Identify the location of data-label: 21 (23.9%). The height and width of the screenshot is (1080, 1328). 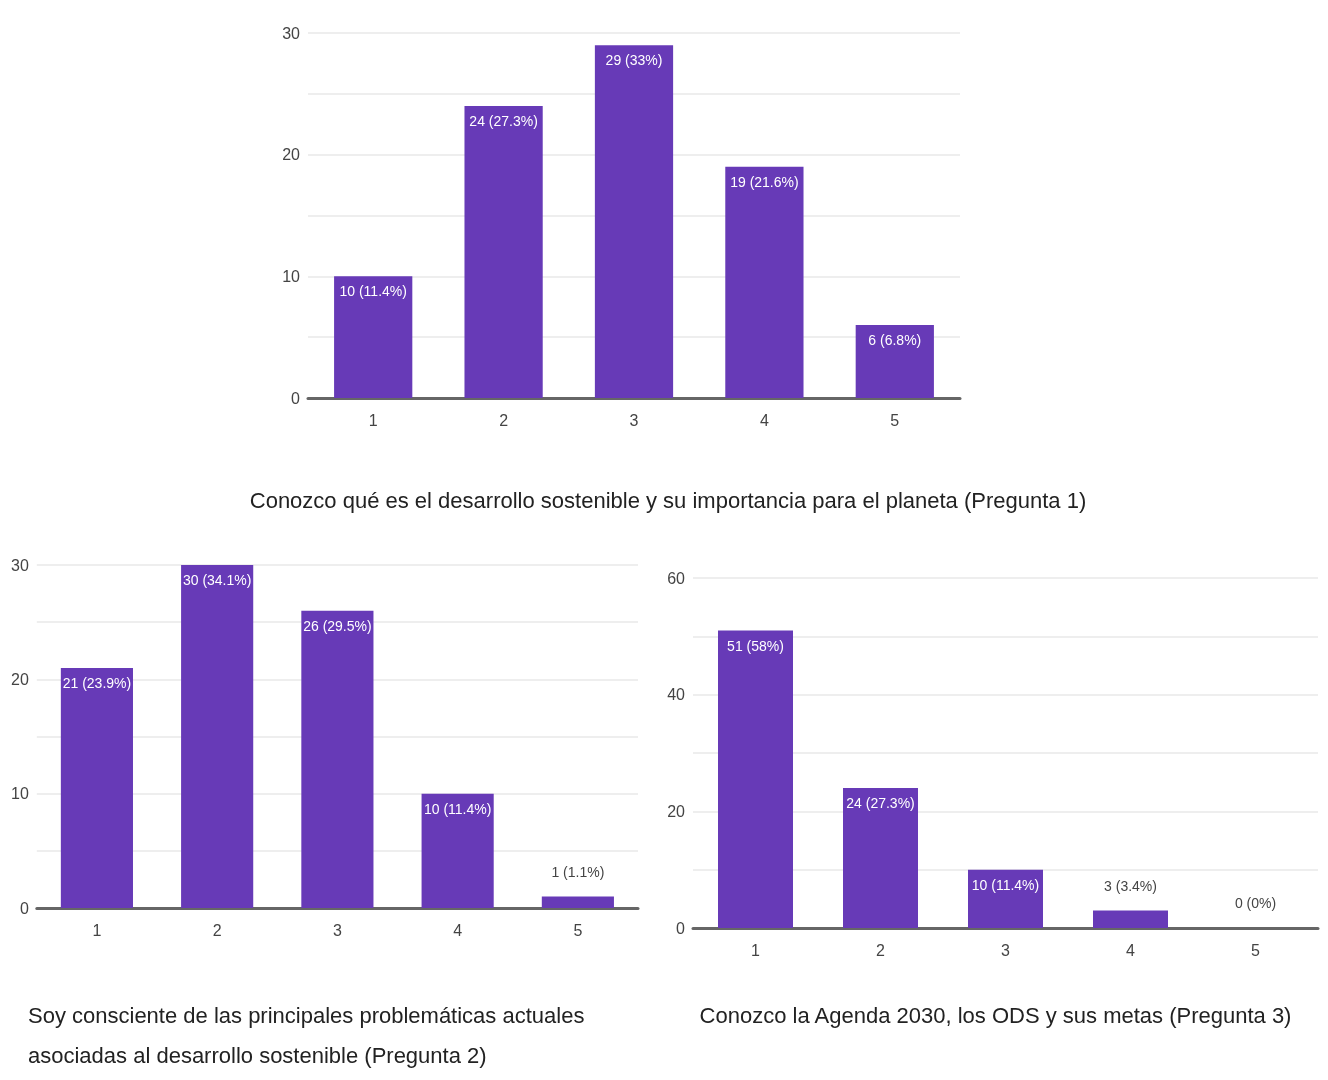
(97, 682).